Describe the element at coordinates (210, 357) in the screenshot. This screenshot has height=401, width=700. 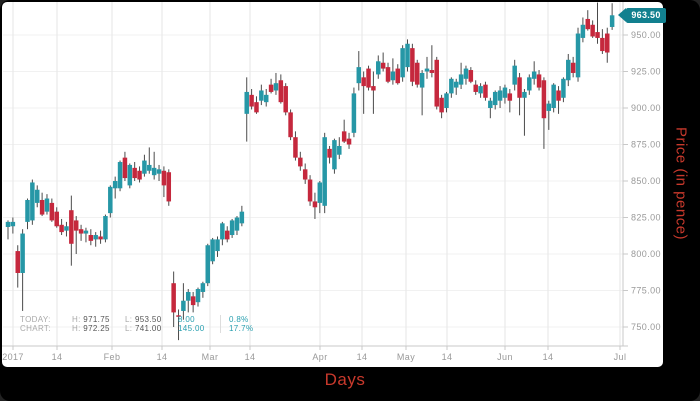
I see `x-tick-label: Mar` at that location.